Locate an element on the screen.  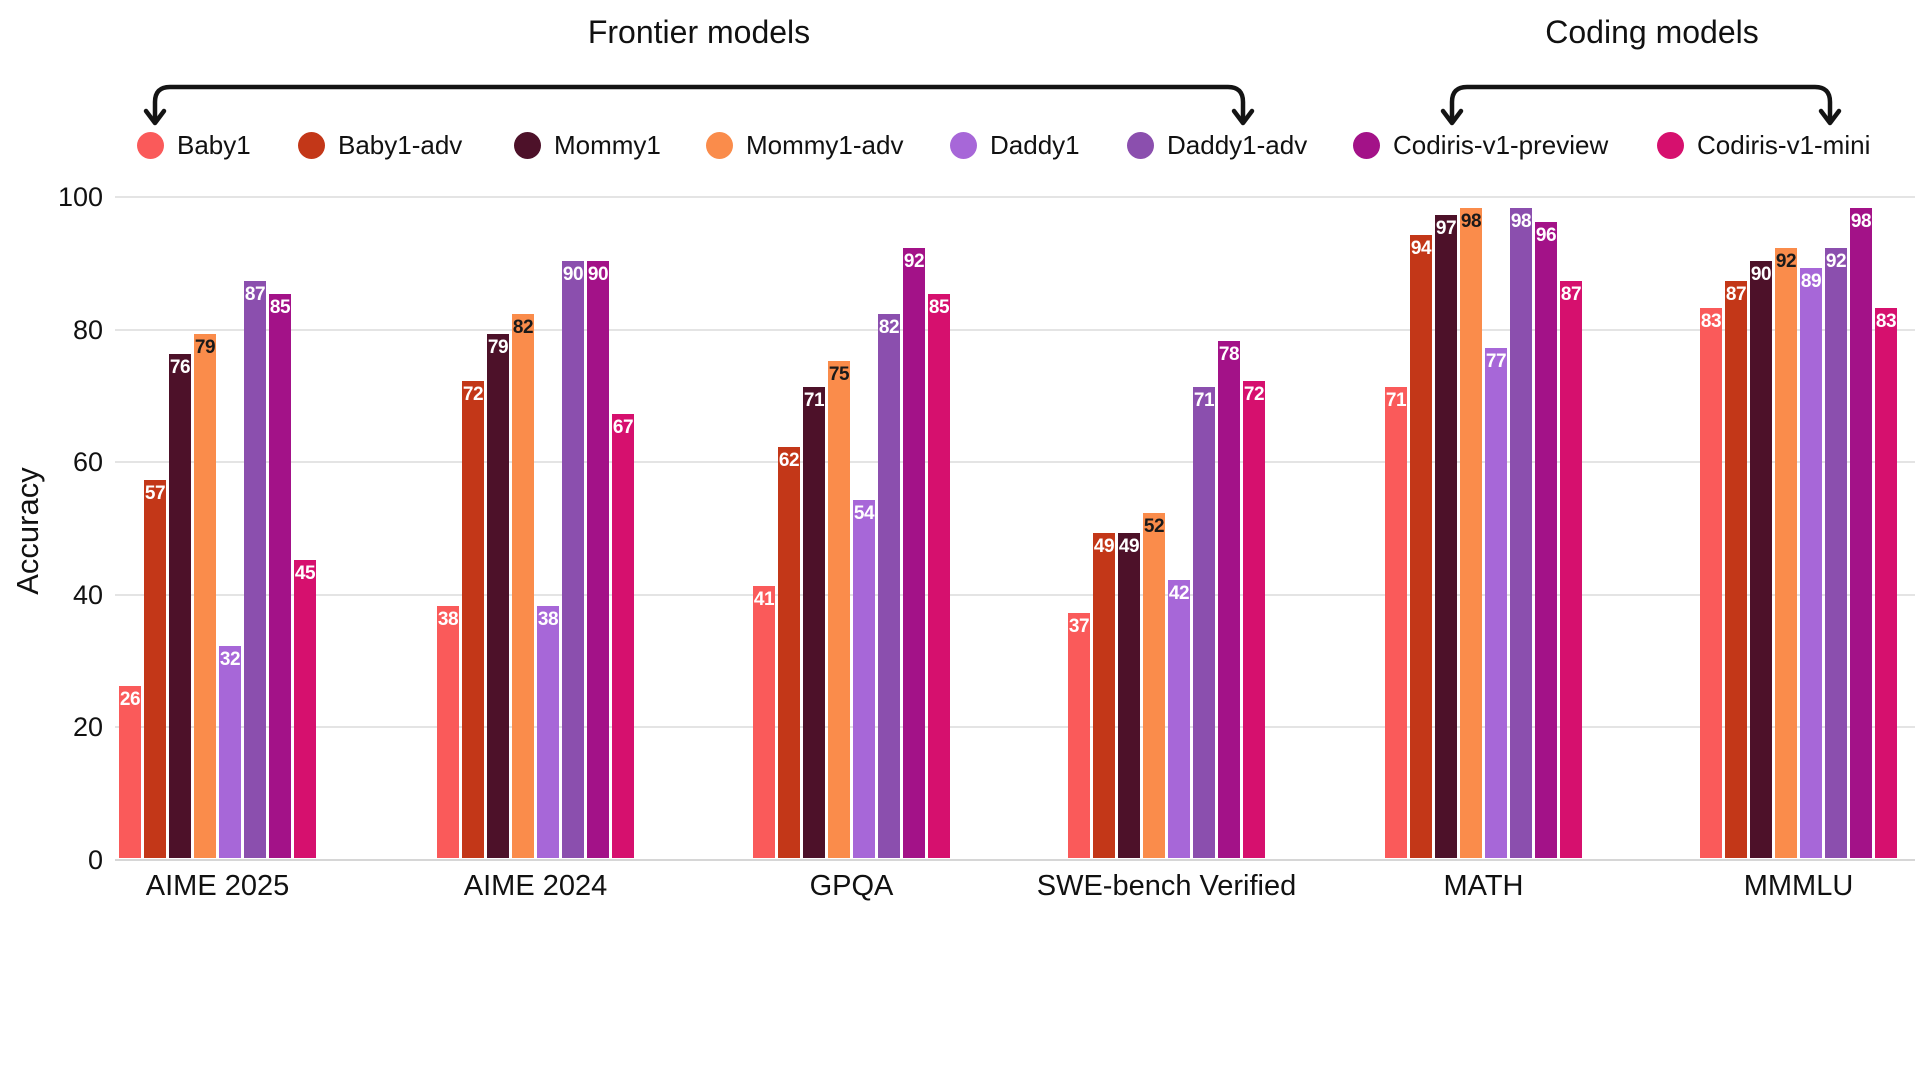
bar-group: 83 87 90 92 89 92 98 83 is located at coordinates (1798, 526).